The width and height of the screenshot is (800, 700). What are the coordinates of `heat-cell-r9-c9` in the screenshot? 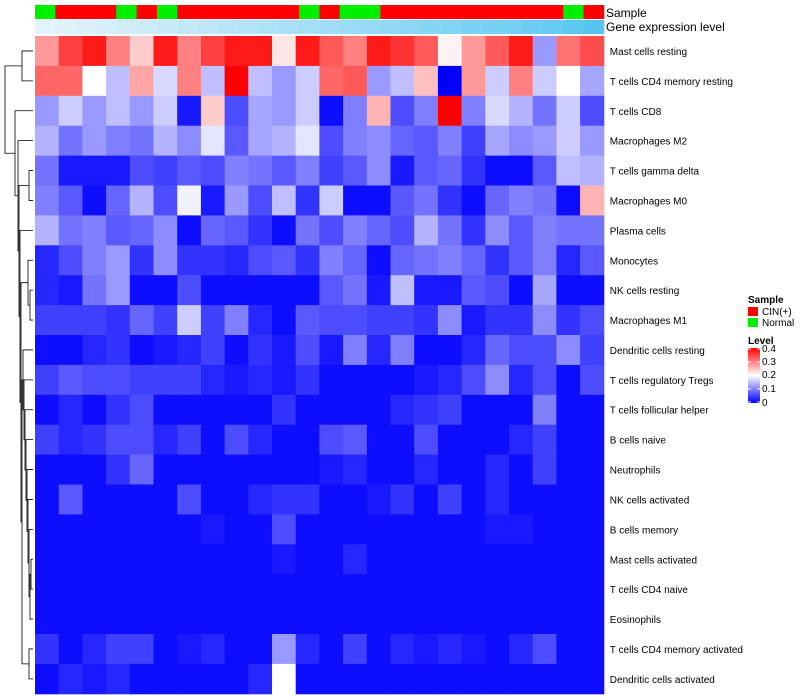 It's located at (260, 320).